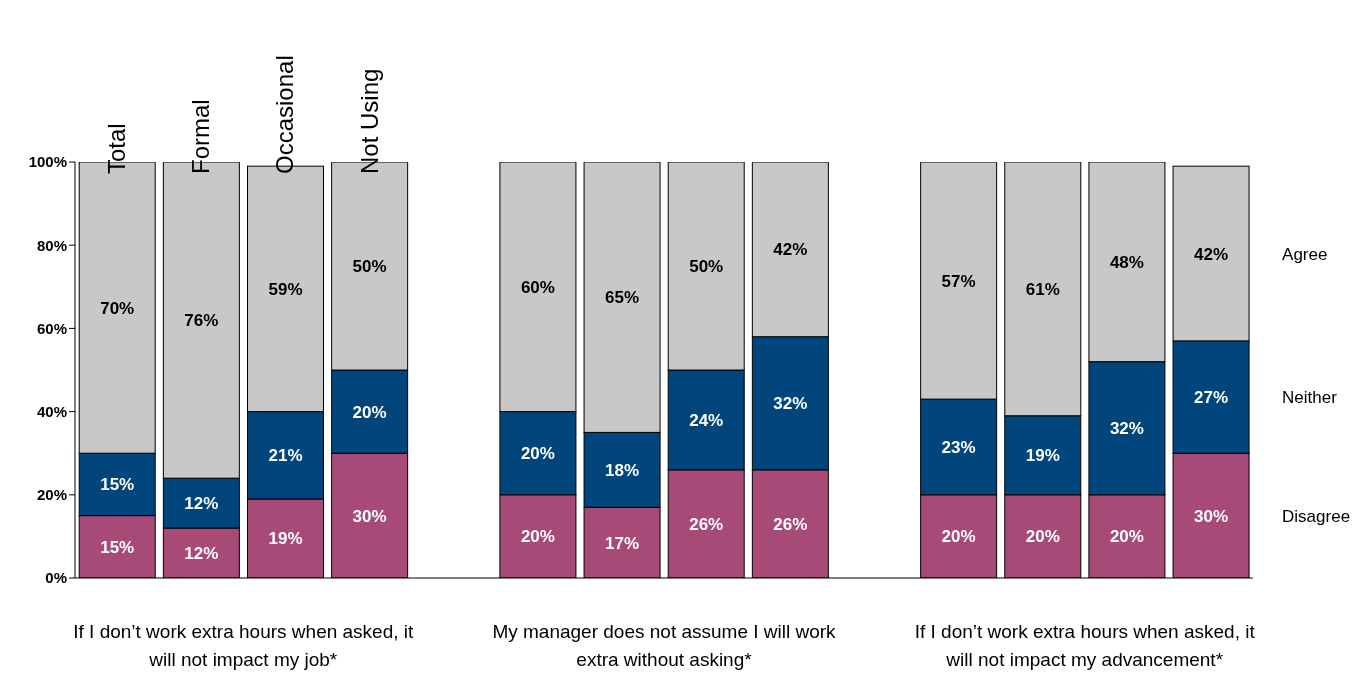 The height and width of the screenshot is (700, 1367). I want to click on data-label: 24%, so click(706, 420).